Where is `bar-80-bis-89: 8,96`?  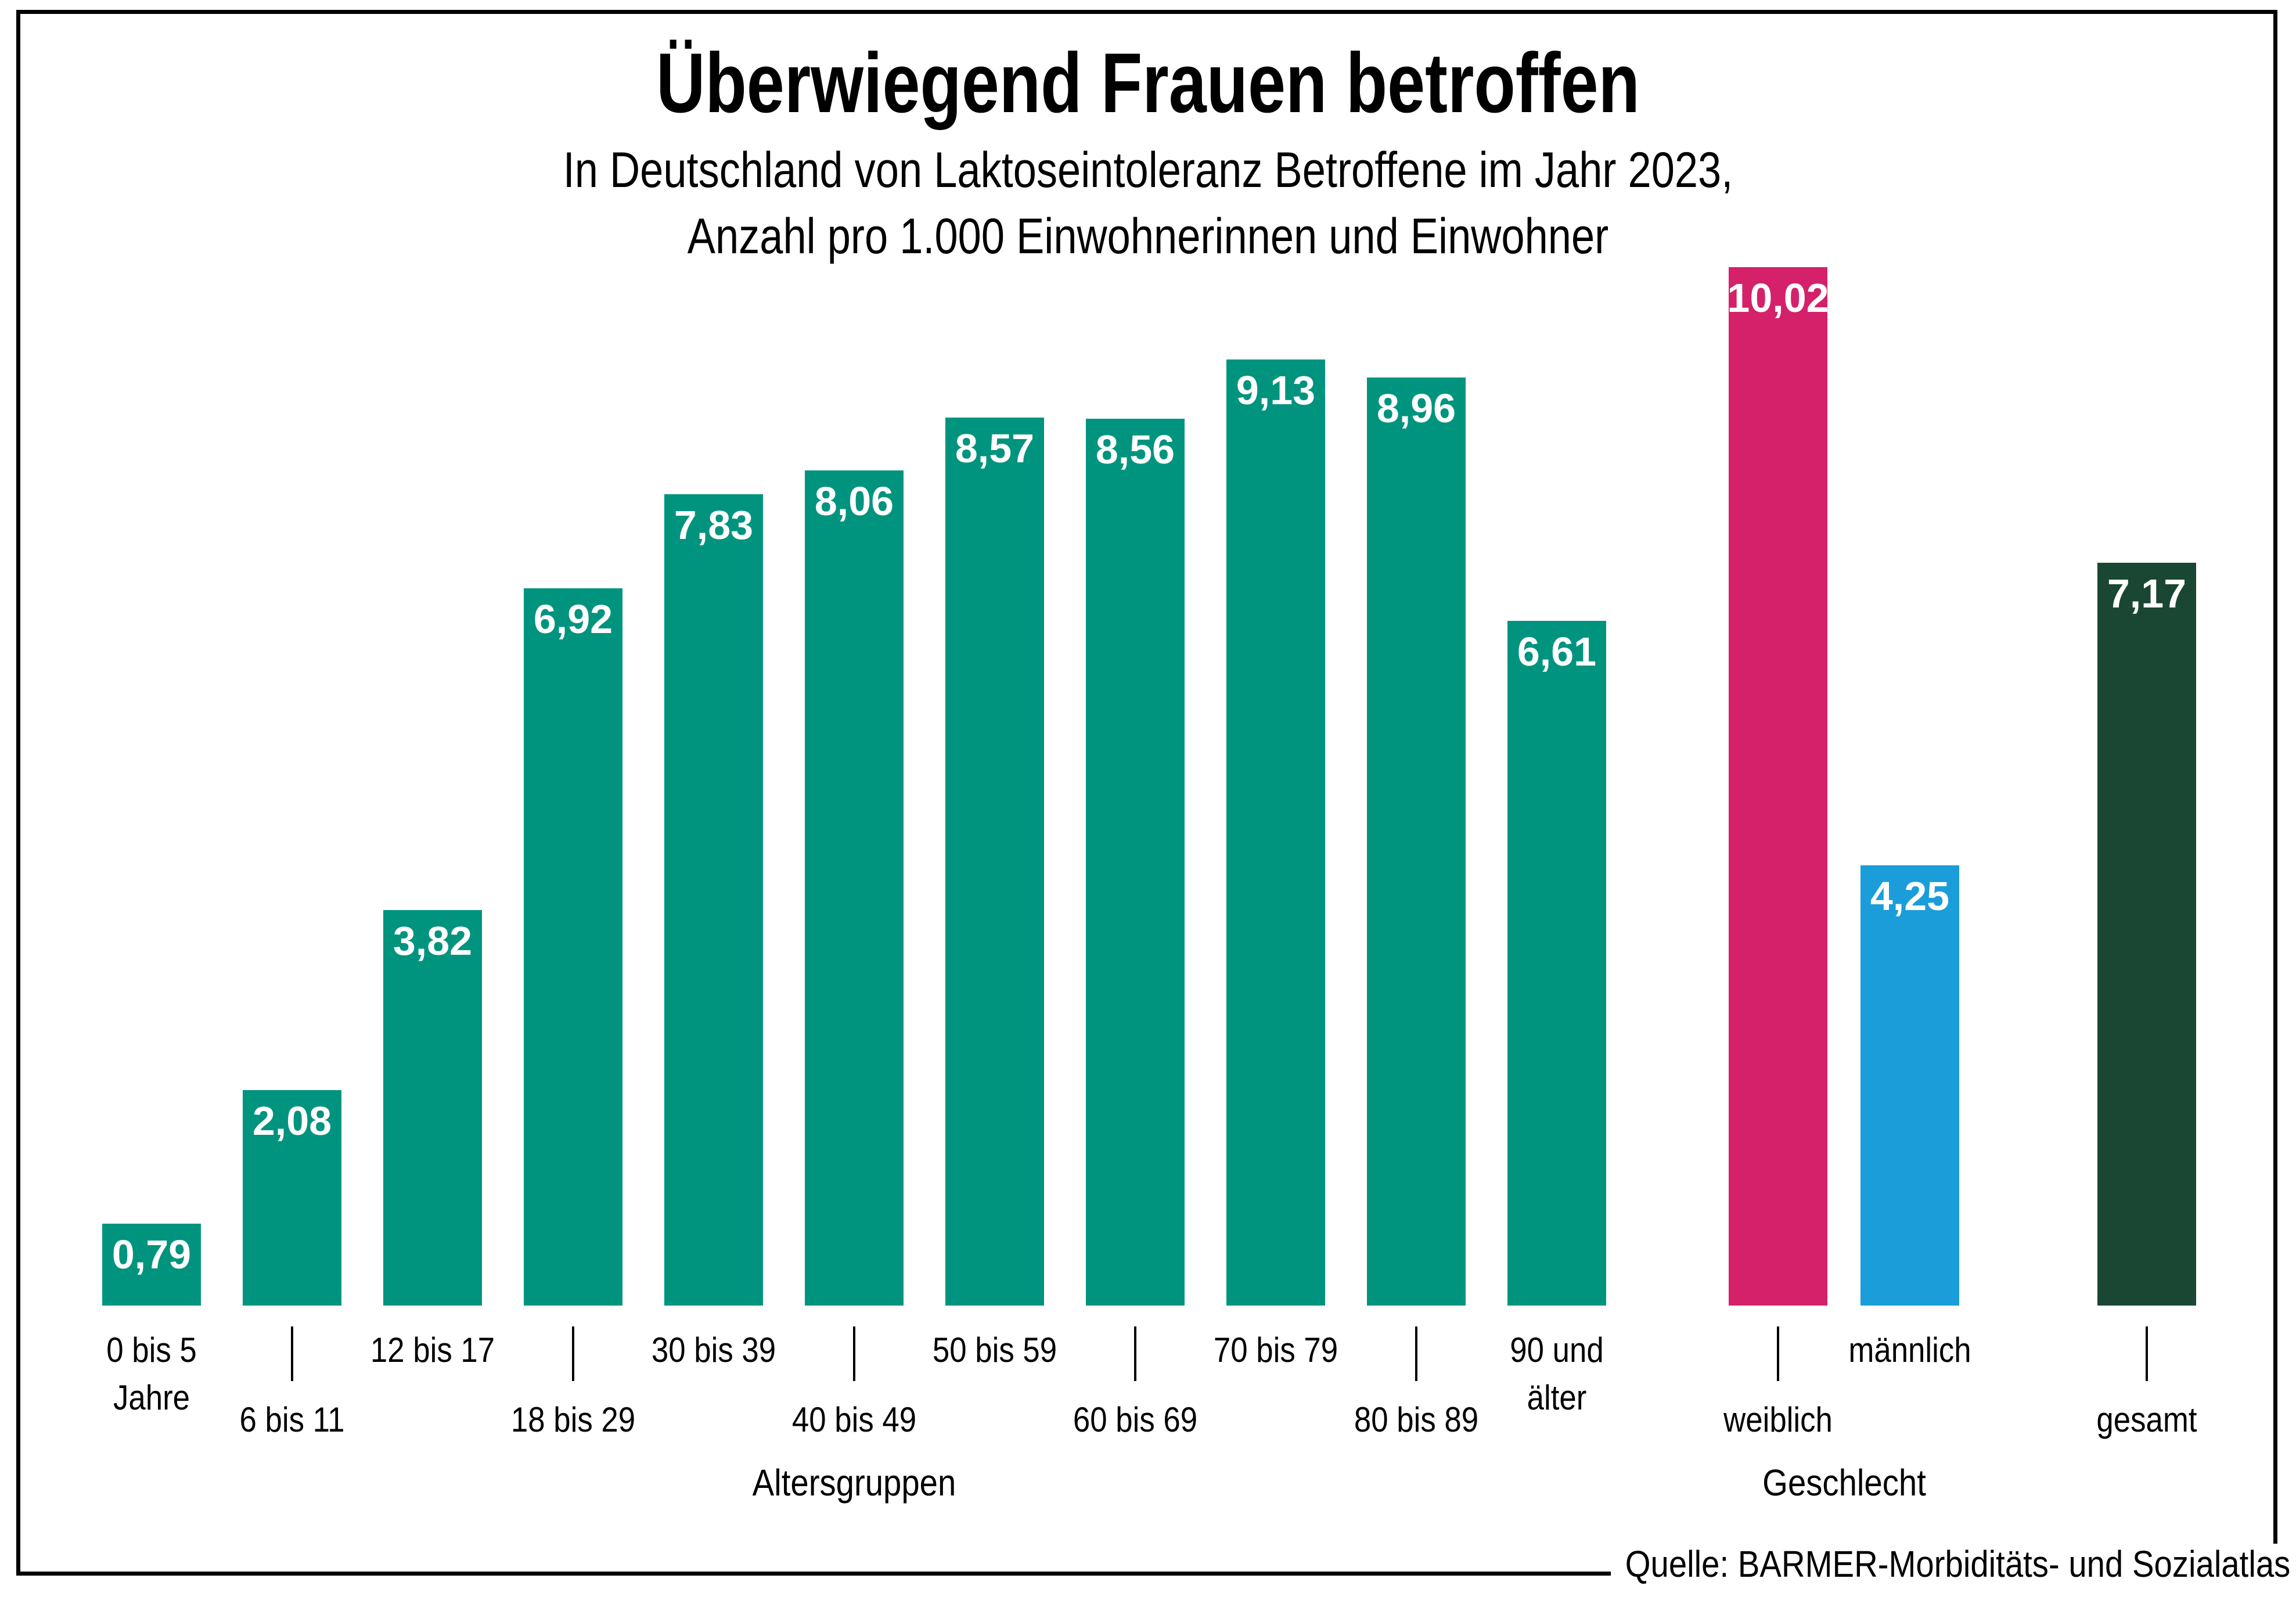
bar-80-bis-89: 8,96 is located at coordinates (1416, 842).